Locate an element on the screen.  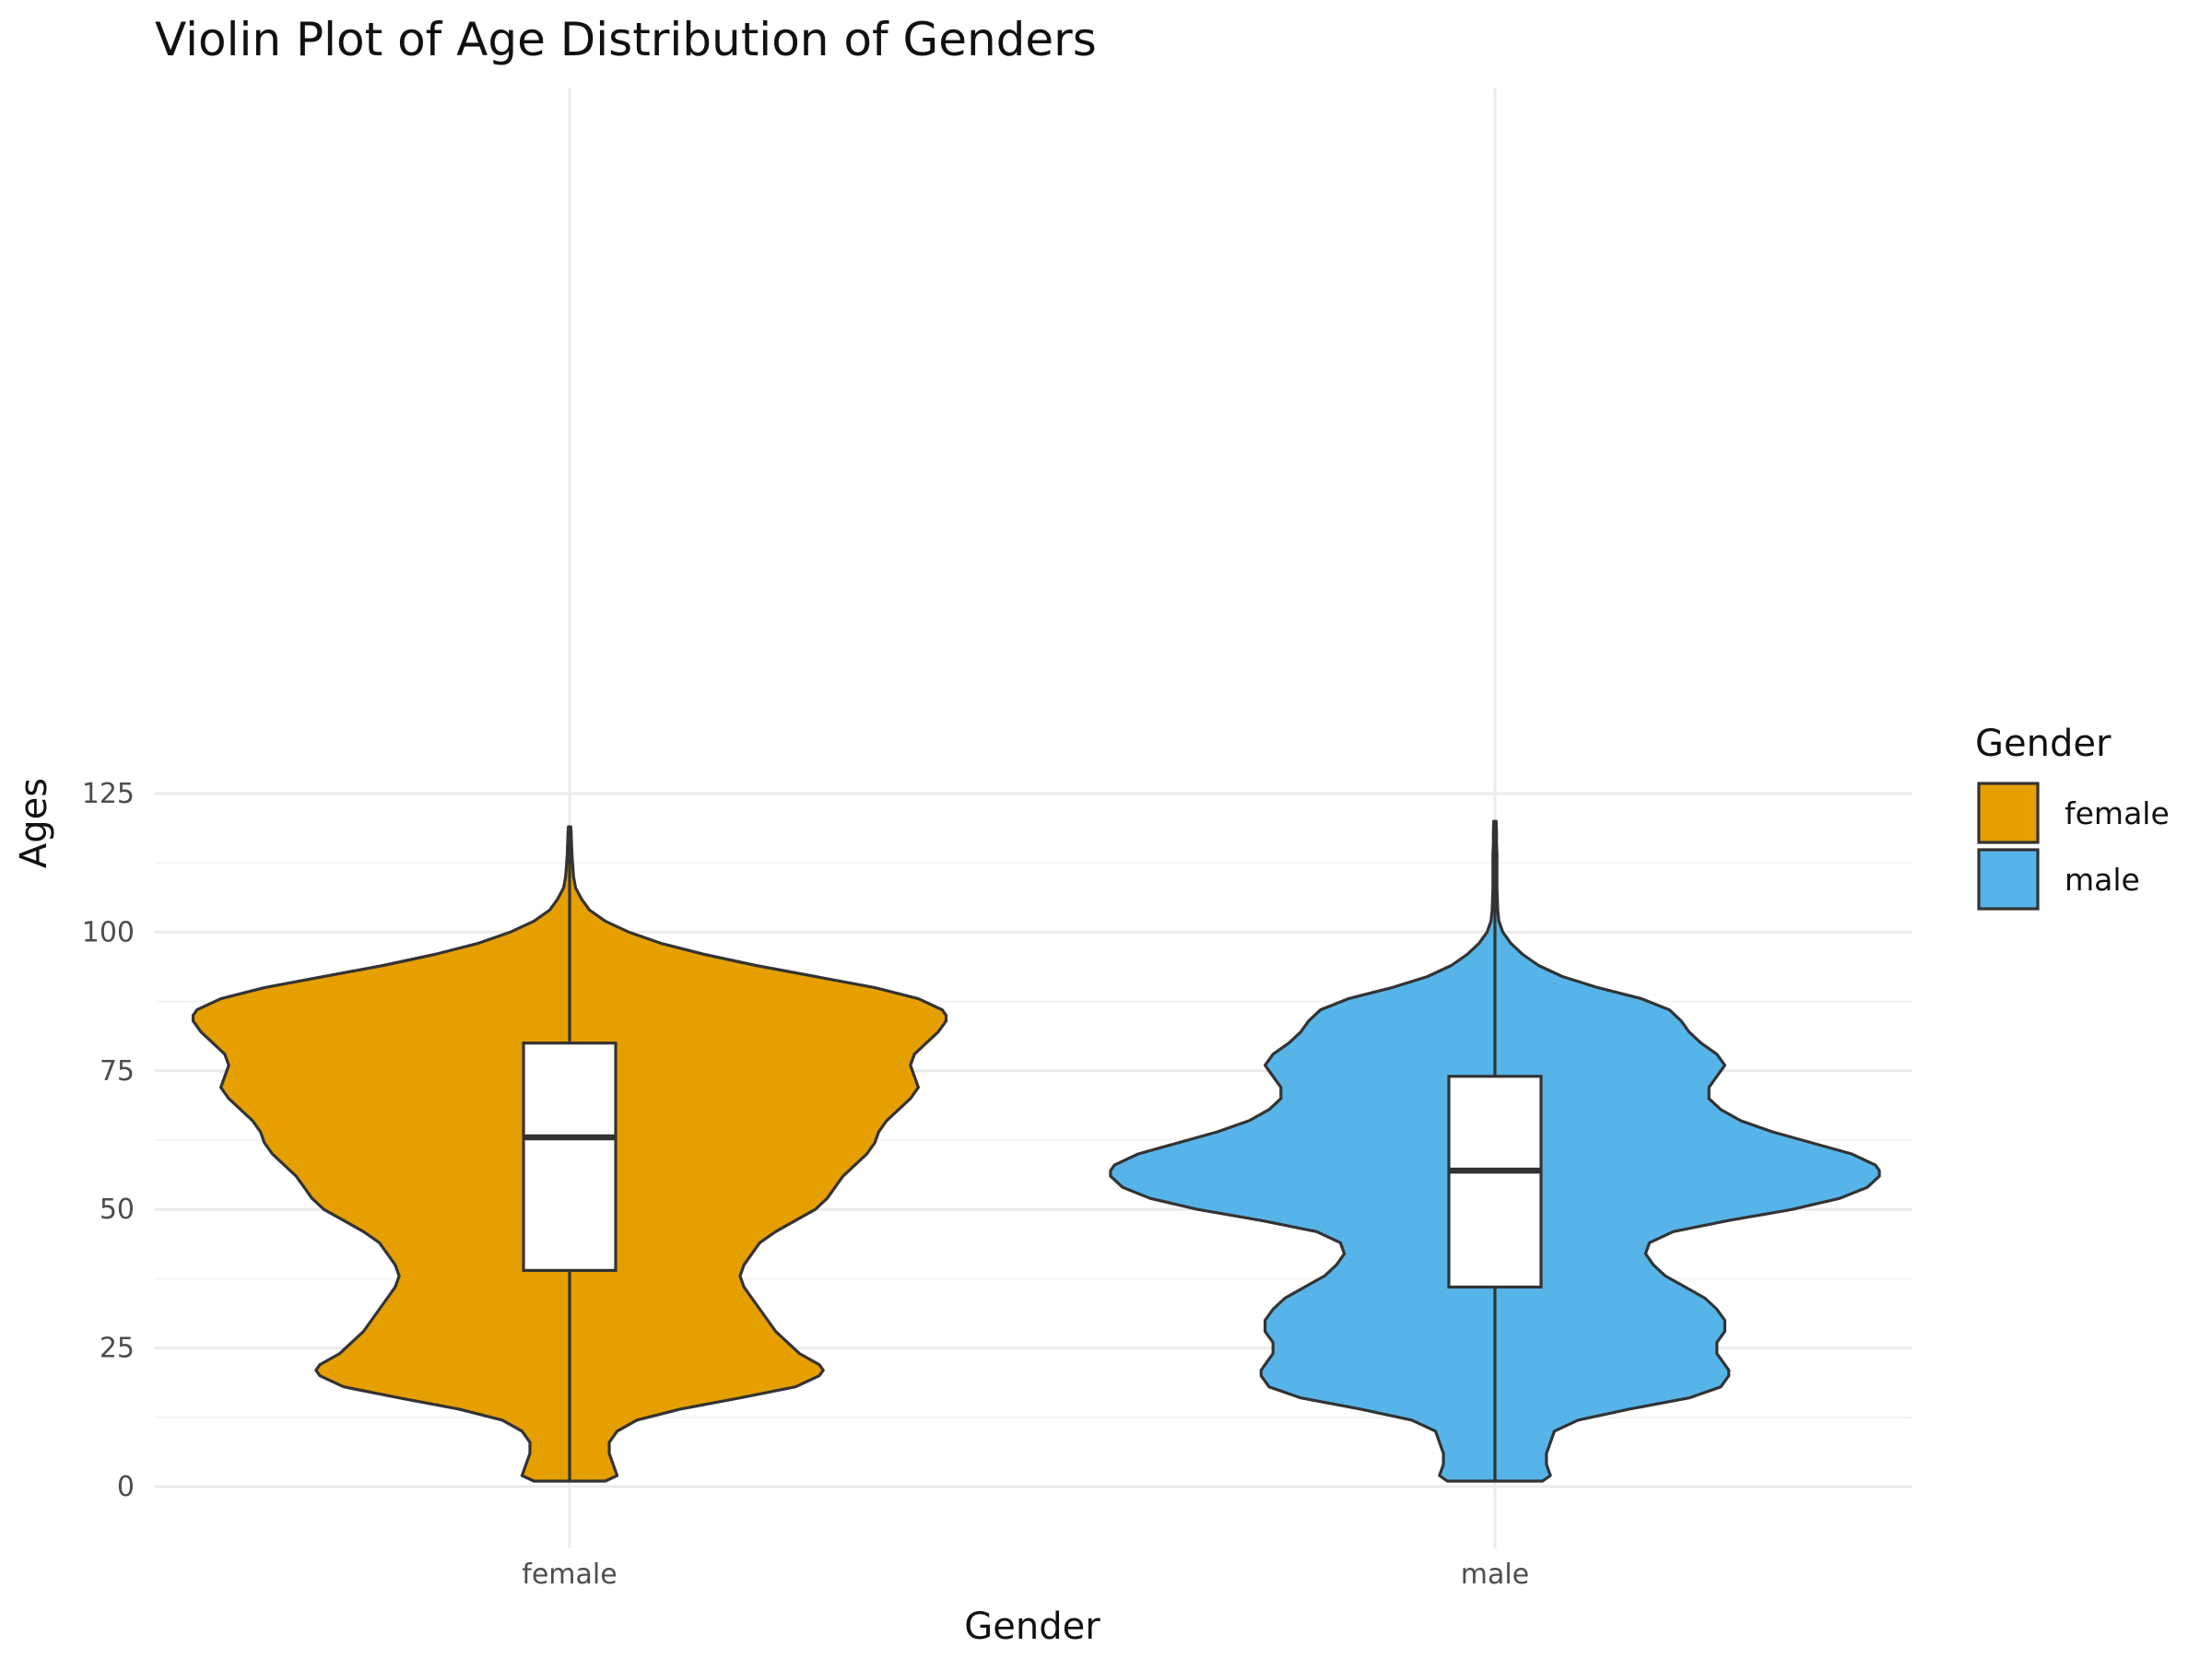
box-male is located at coordinates (1495, 1182).